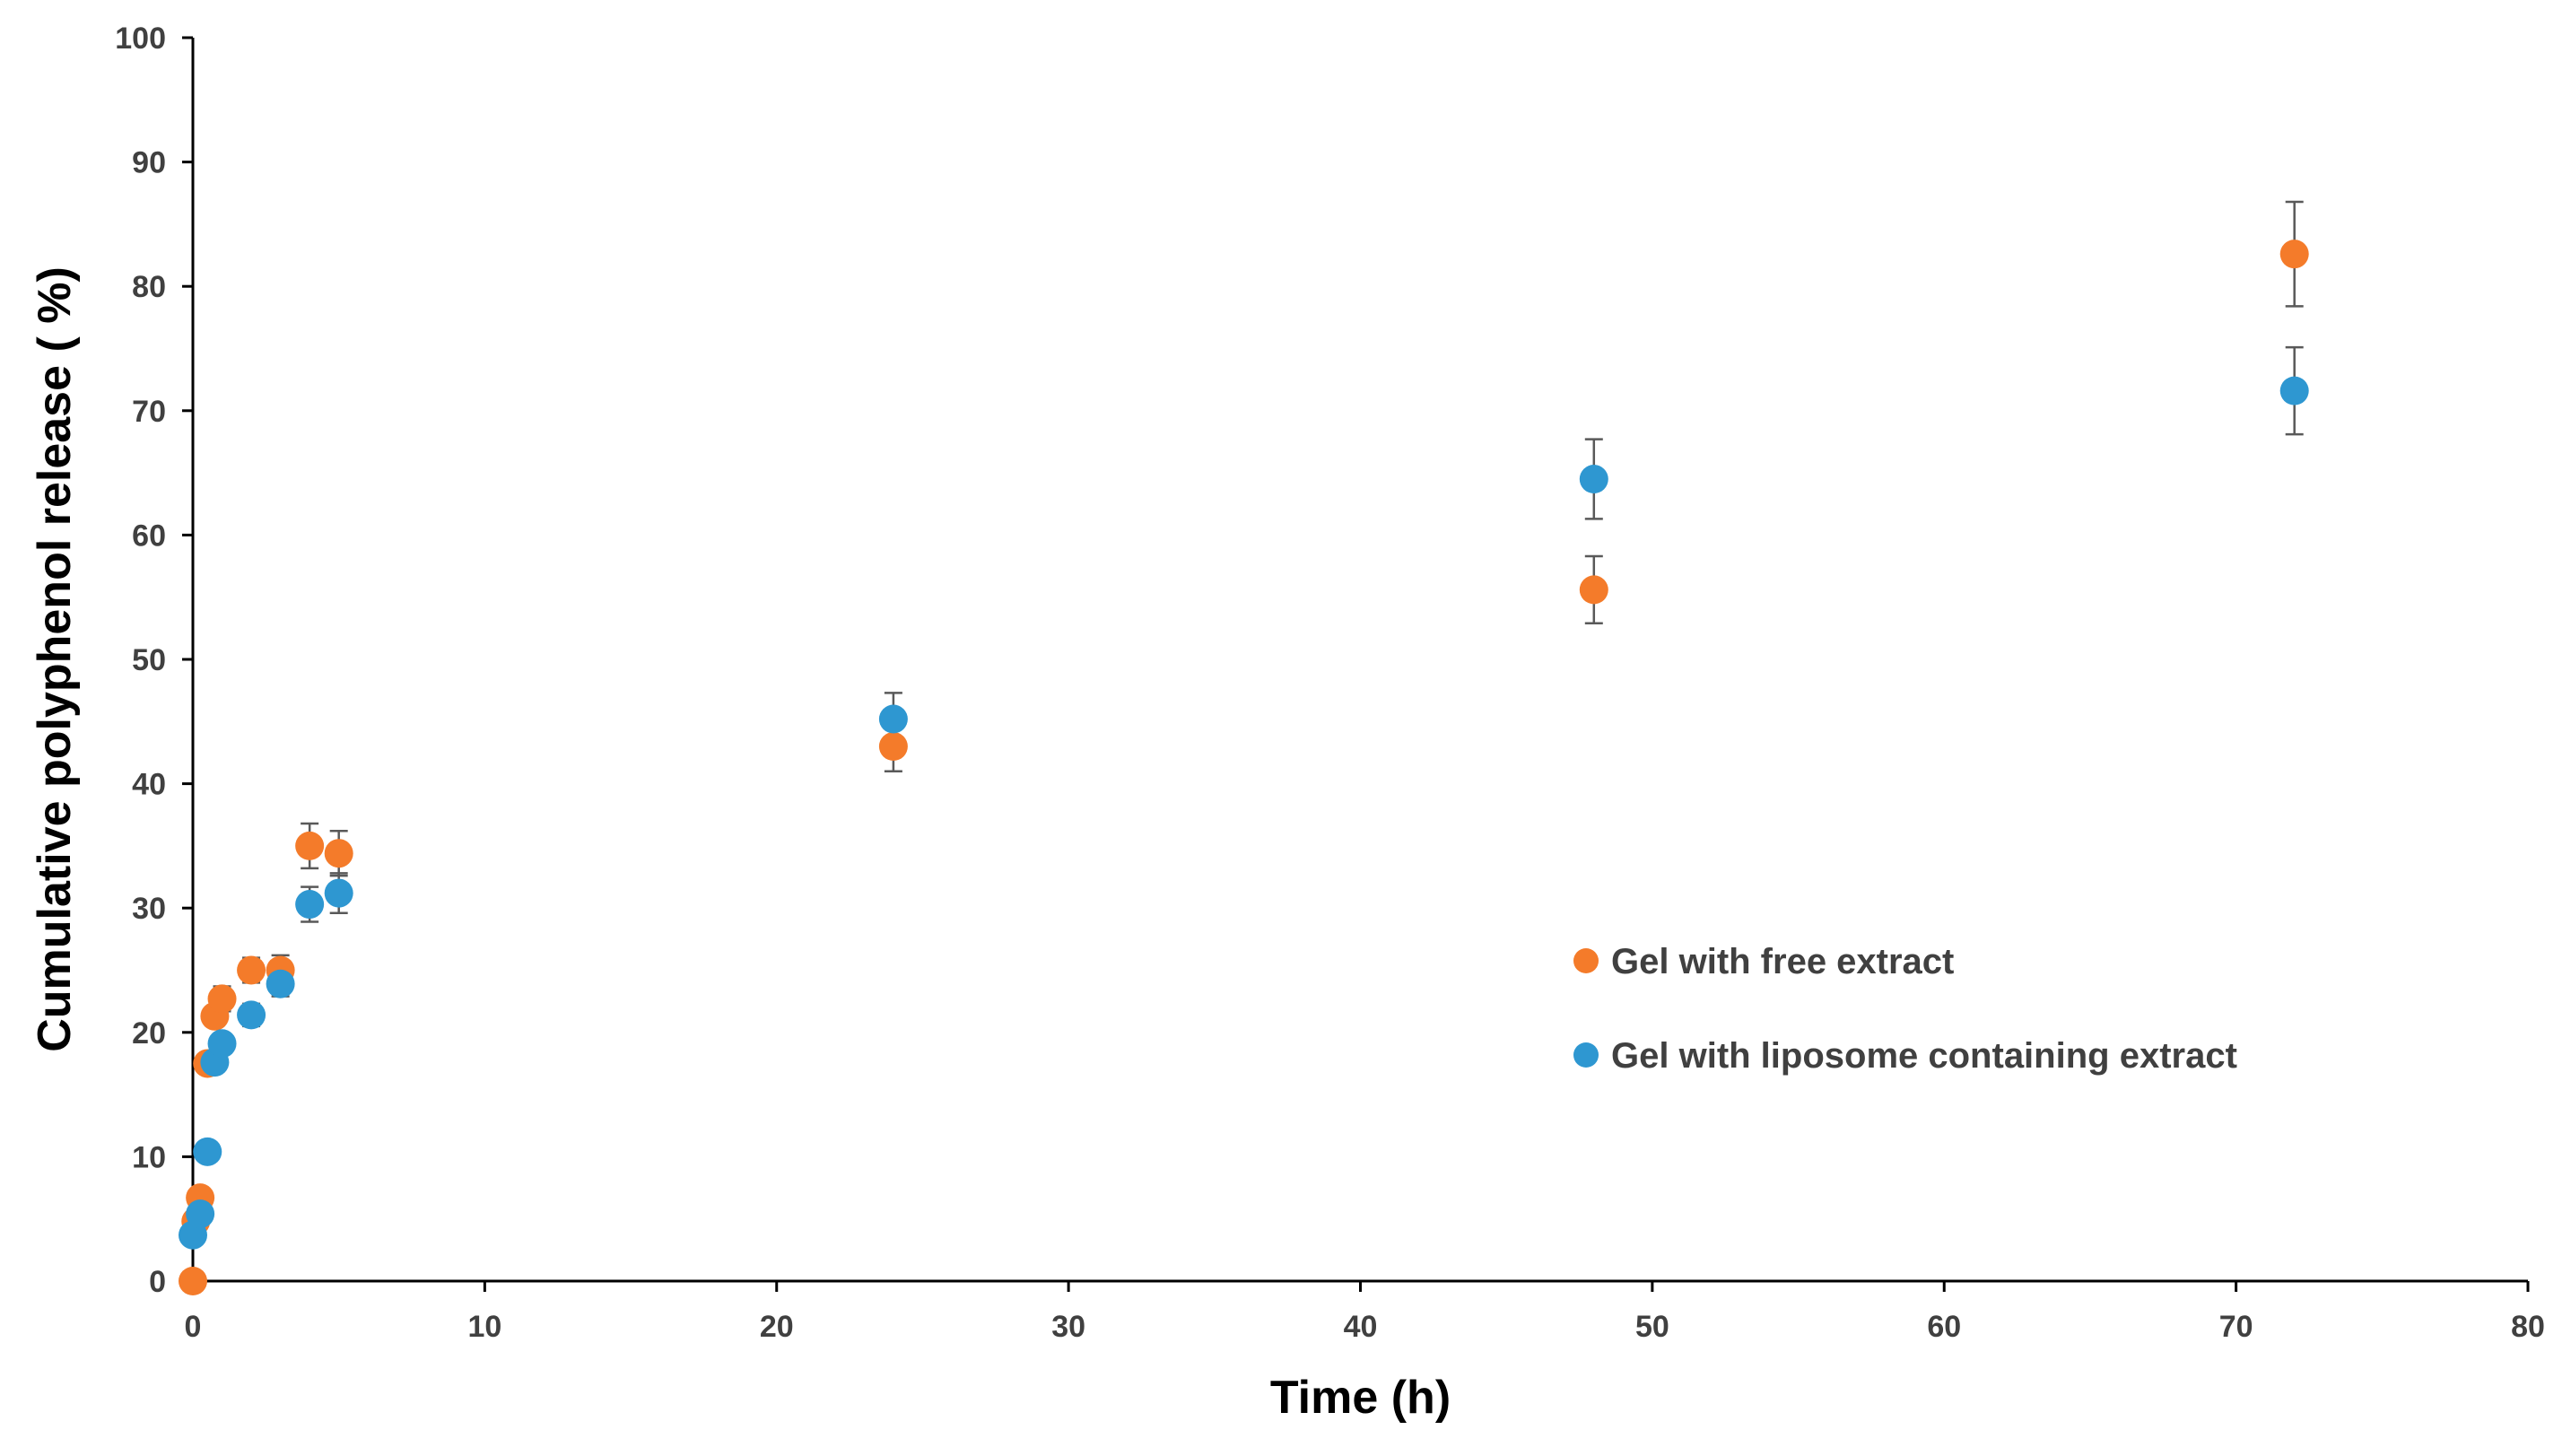 The height and width of the screenshot is (1456, 2571). I want to click on x-tick-label: 0, so click(193, 1327).